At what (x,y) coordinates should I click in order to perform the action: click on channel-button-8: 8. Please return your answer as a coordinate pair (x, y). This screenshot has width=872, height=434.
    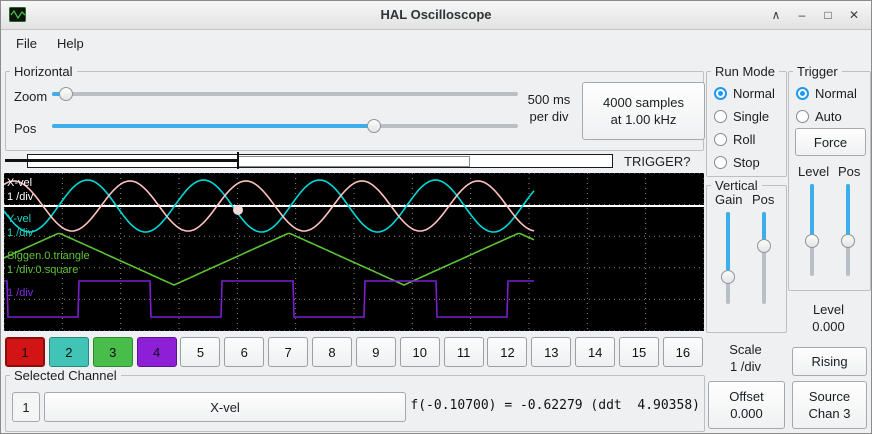
    Looking at the image, I should click on (332, 352).